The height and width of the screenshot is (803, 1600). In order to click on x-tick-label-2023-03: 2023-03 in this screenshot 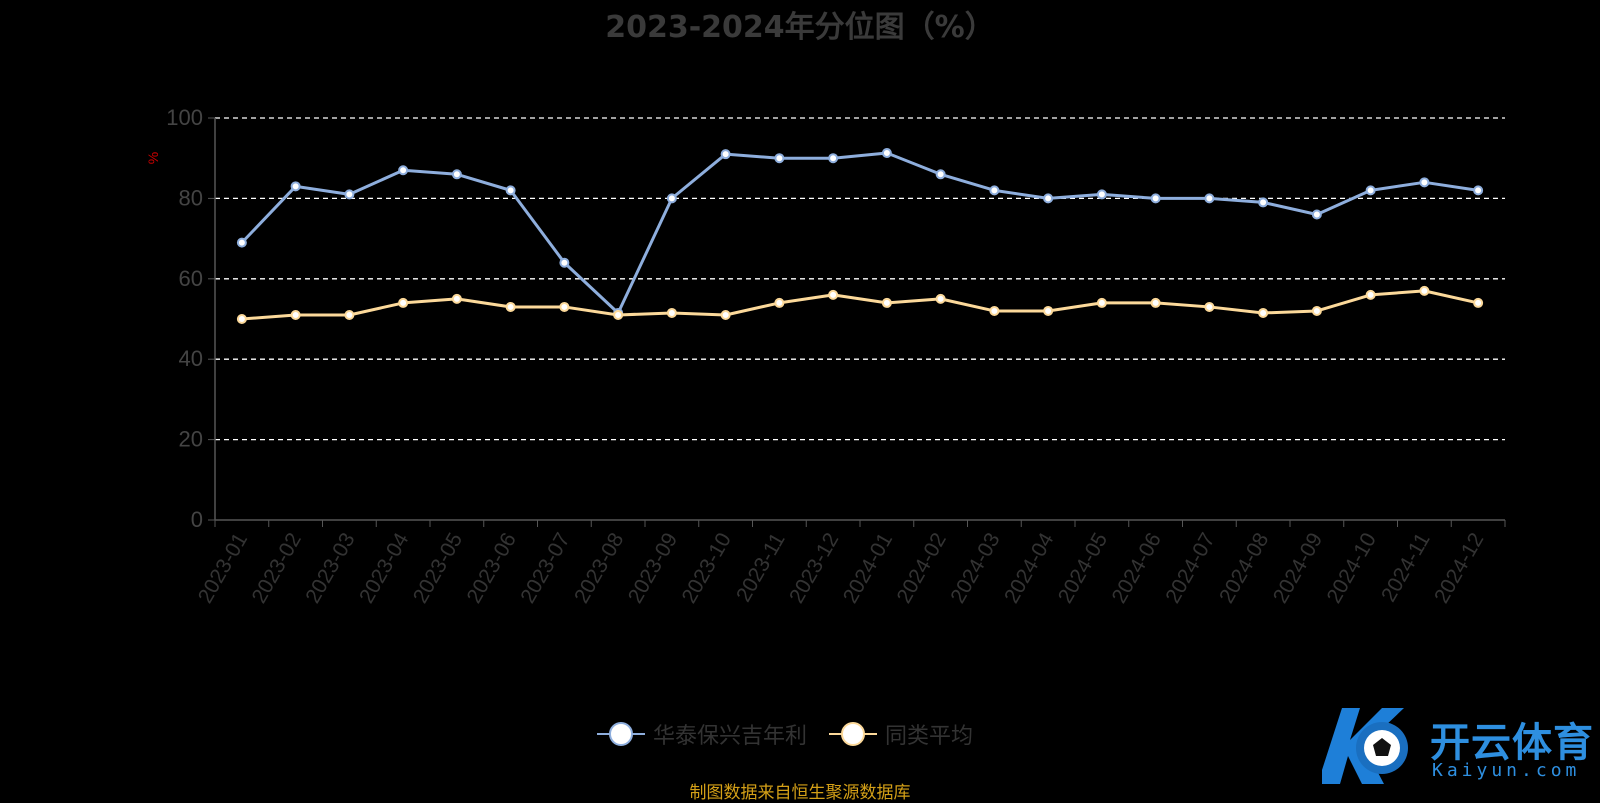, I will do `click(330, 568)`.